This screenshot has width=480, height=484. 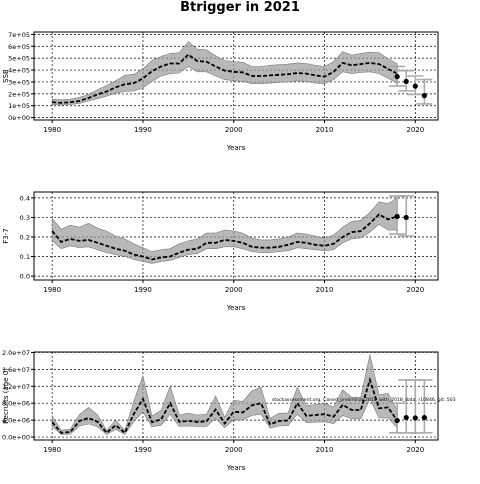 I want to click on y-axis-label: F3-7, so click(x=6, y=235).